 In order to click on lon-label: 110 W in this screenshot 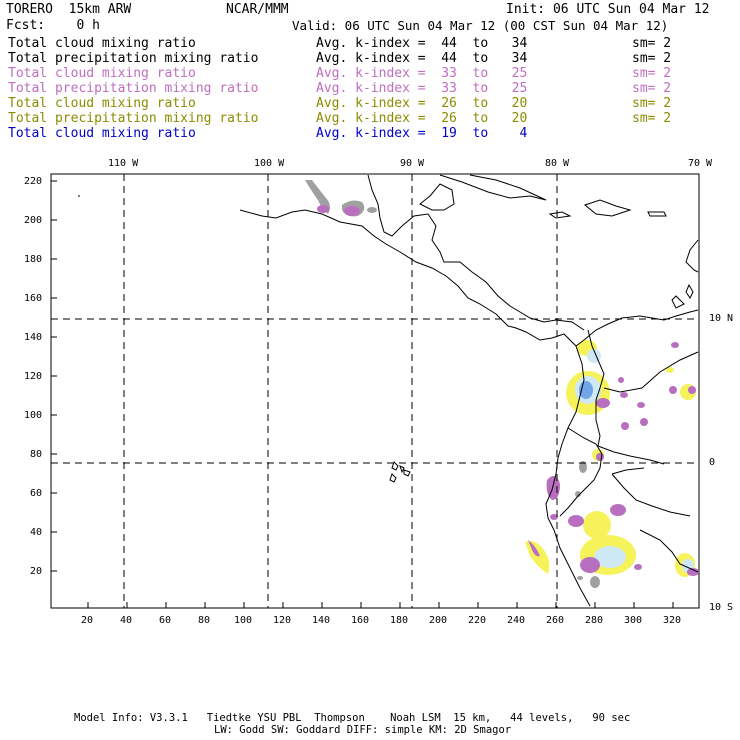, I will do `click(123, 163)`.